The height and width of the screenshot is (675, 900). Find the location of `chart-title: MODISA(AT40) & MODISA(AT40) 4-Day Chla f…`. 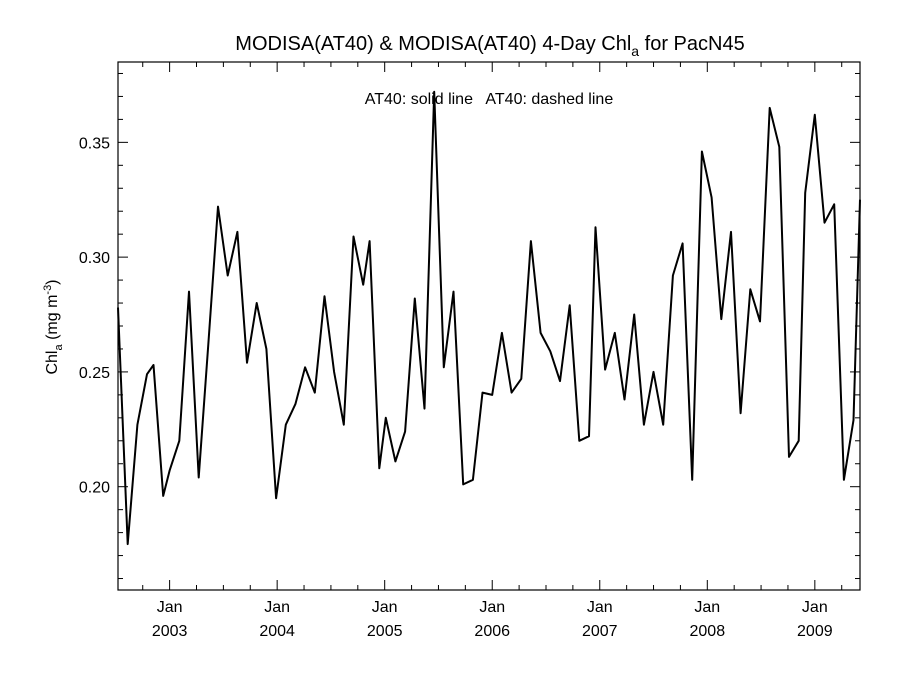

chart-title: MODISA(AT40) & MODISA(AT40) 4-Day Chla f… is located at coordinates (489, 46).